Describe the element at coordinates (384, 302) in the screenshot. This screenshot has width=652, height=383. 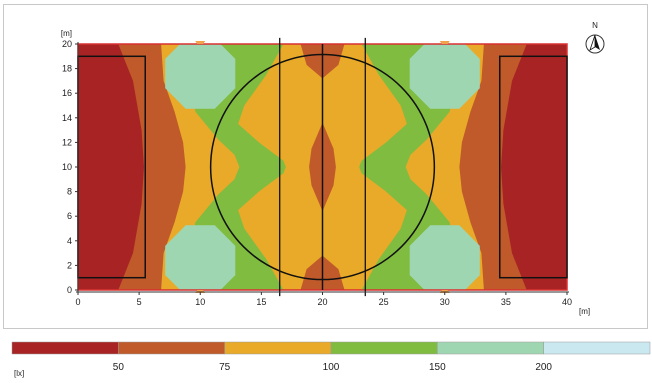
I see `x-tick-label: 25` at that location.